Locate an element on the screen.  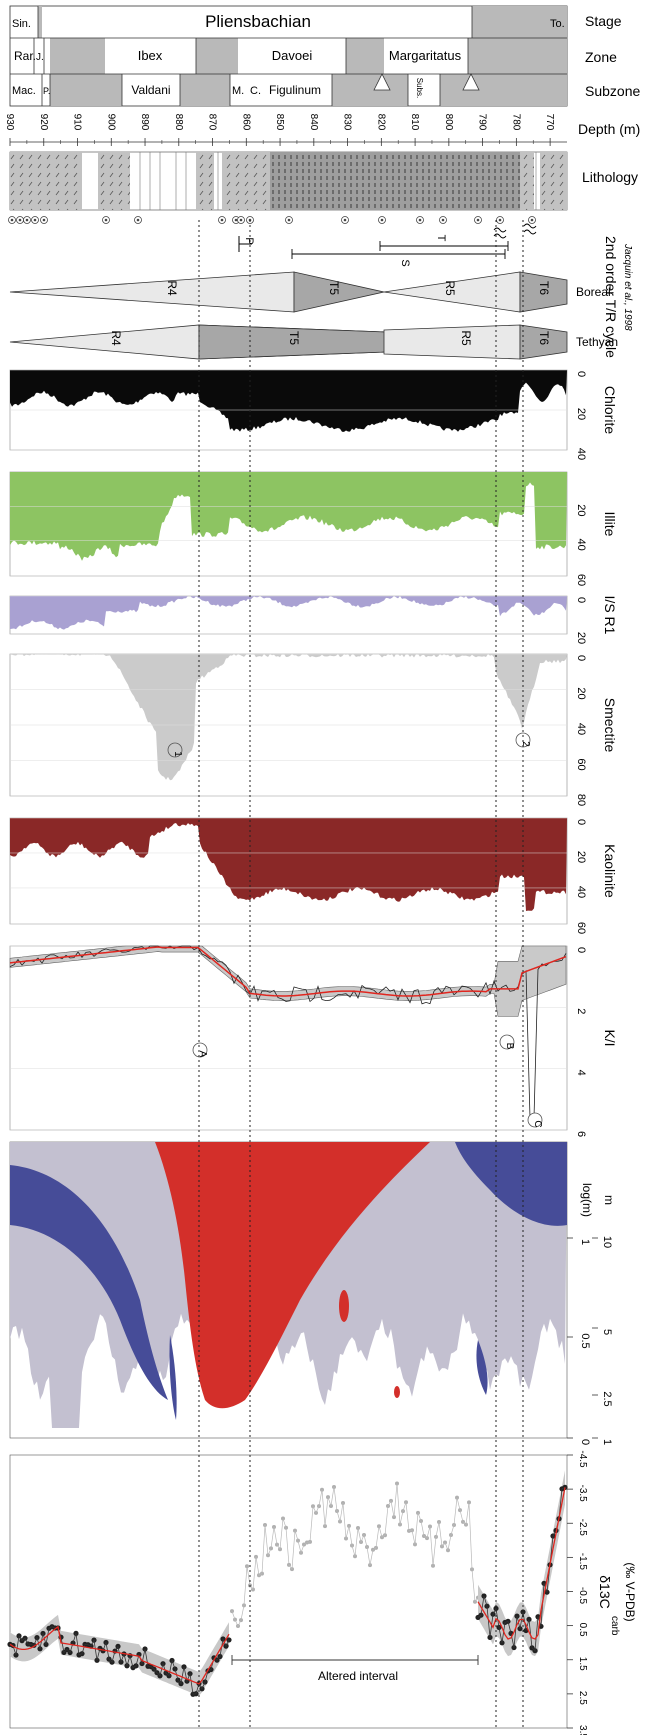
isotope-point is located at coordinates (565, 1487).